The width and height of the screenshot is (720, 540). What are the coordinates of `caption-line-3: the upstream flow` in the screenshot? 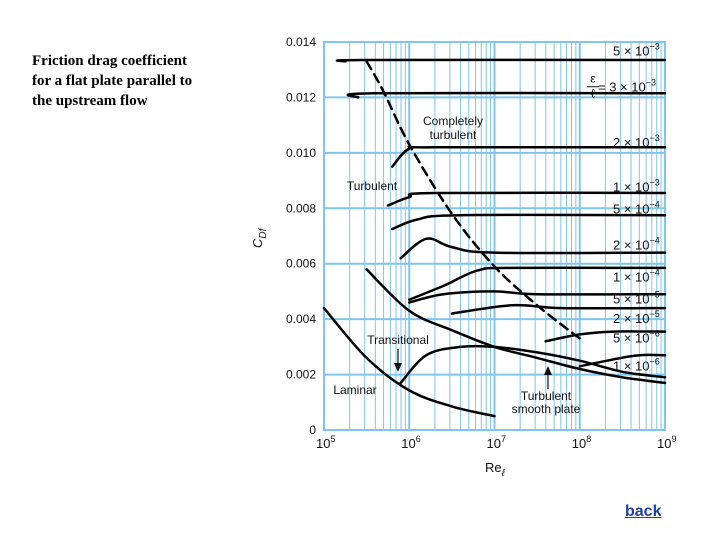 It's located at (90, 101).